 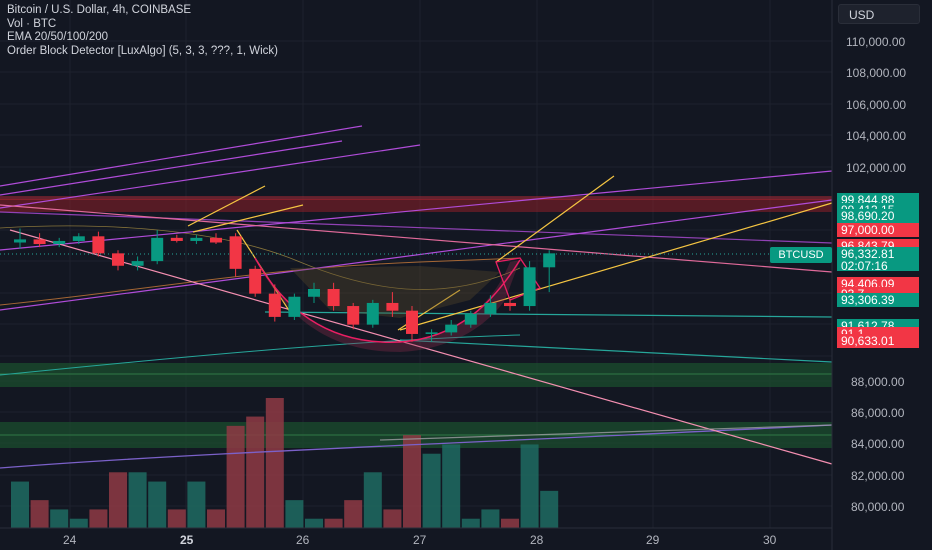 I want to click on price-axis-label: 110,000.00, so click(x=876, y=42).